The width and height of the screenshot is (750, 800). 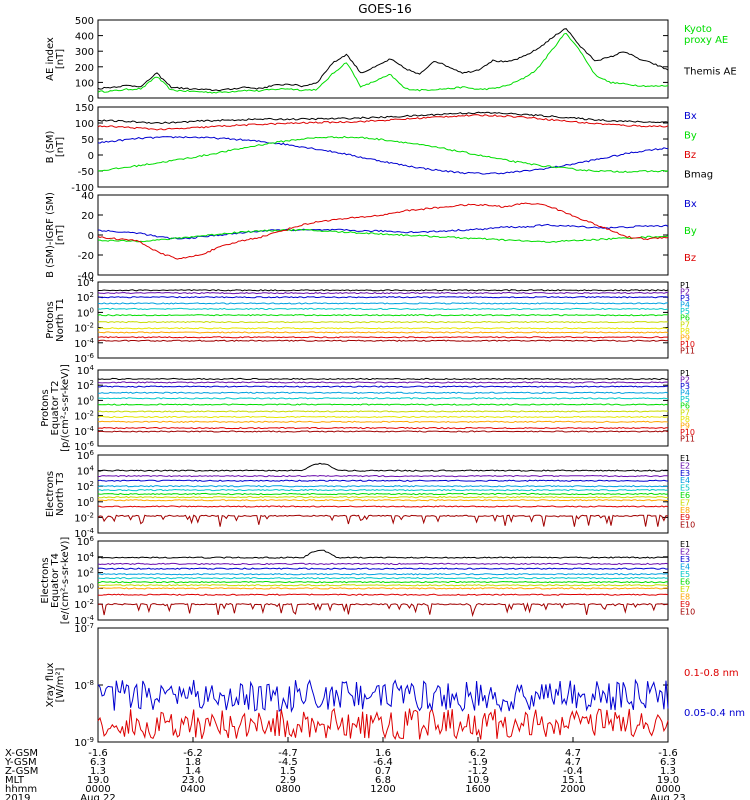 What do you see at coordinates (383, 332) in the screenshot?
I see `series-line-p9` at bounding box center [383, 332].